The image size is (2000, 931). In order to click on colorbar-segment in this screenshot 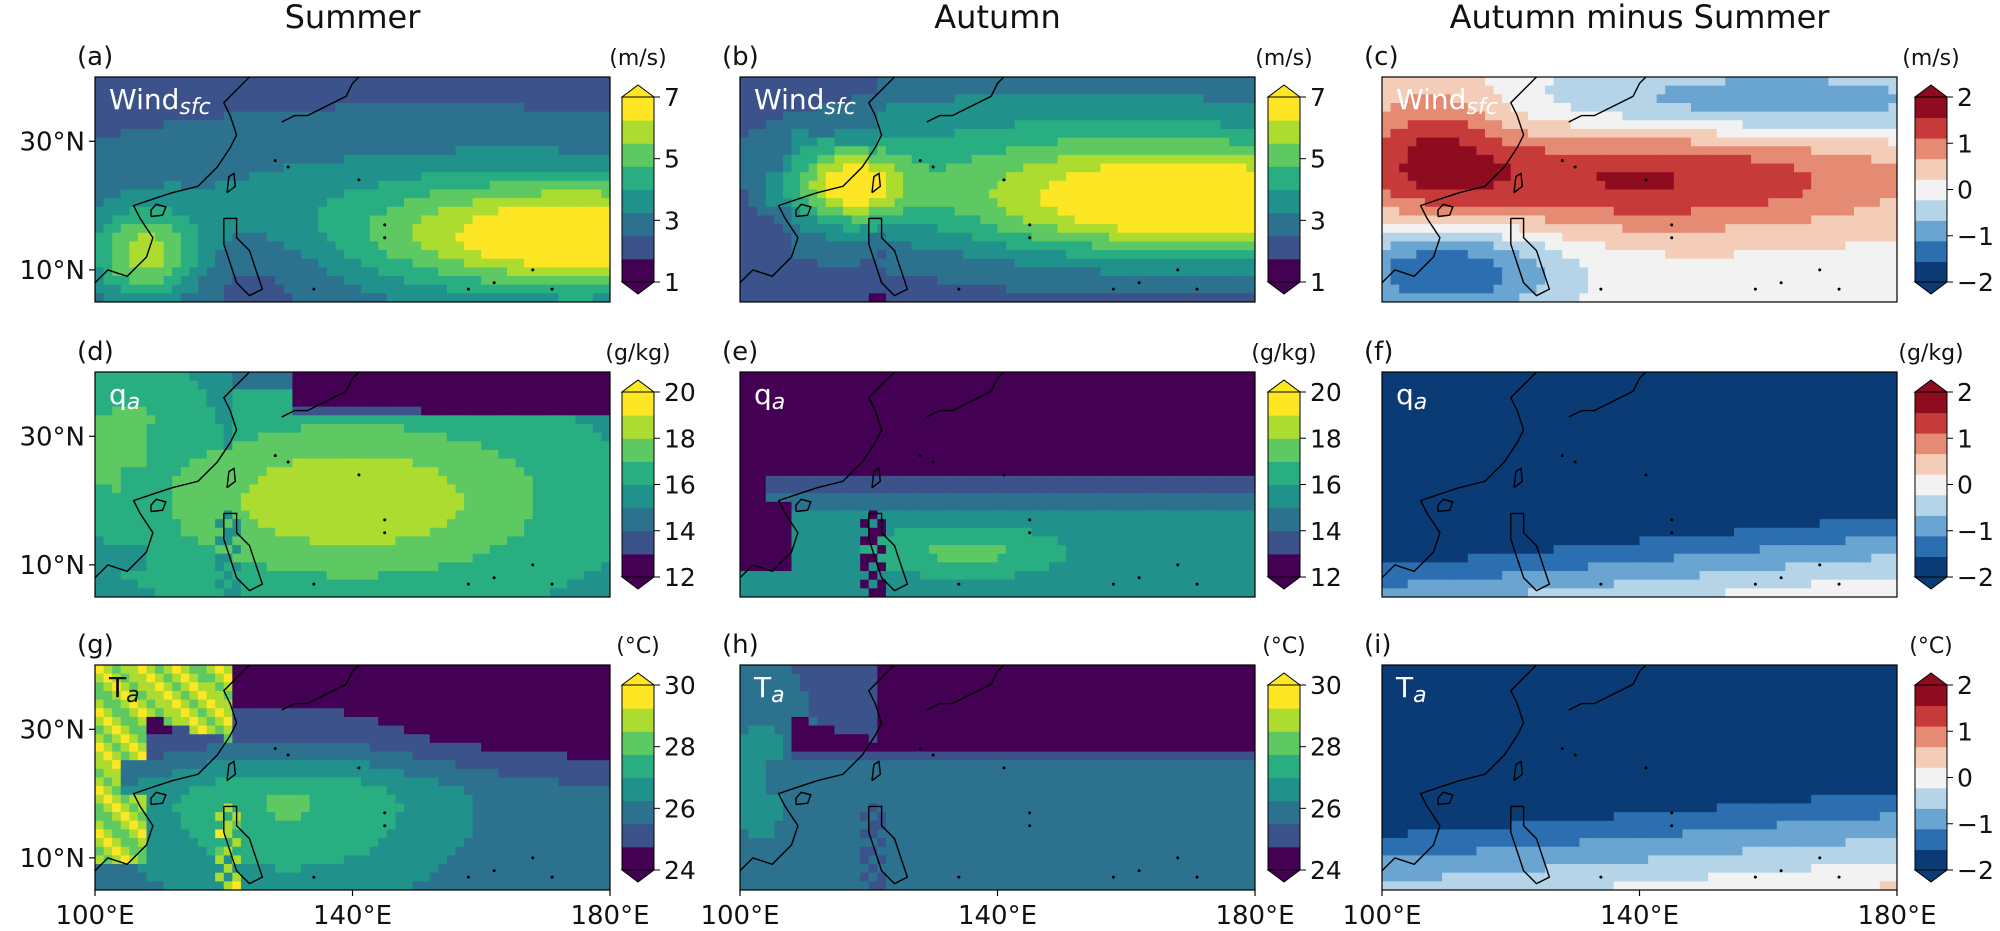, I will do `click(638, 247)`.